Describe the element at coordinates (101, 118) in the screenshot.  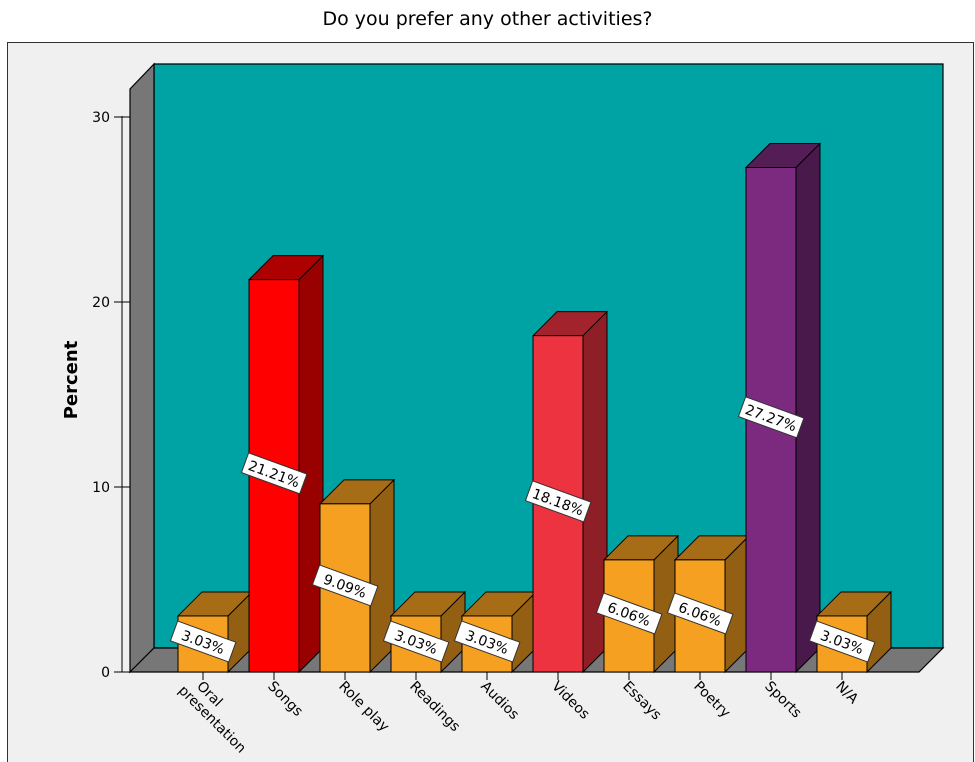
I see `y-tick-label: 30` at that location.